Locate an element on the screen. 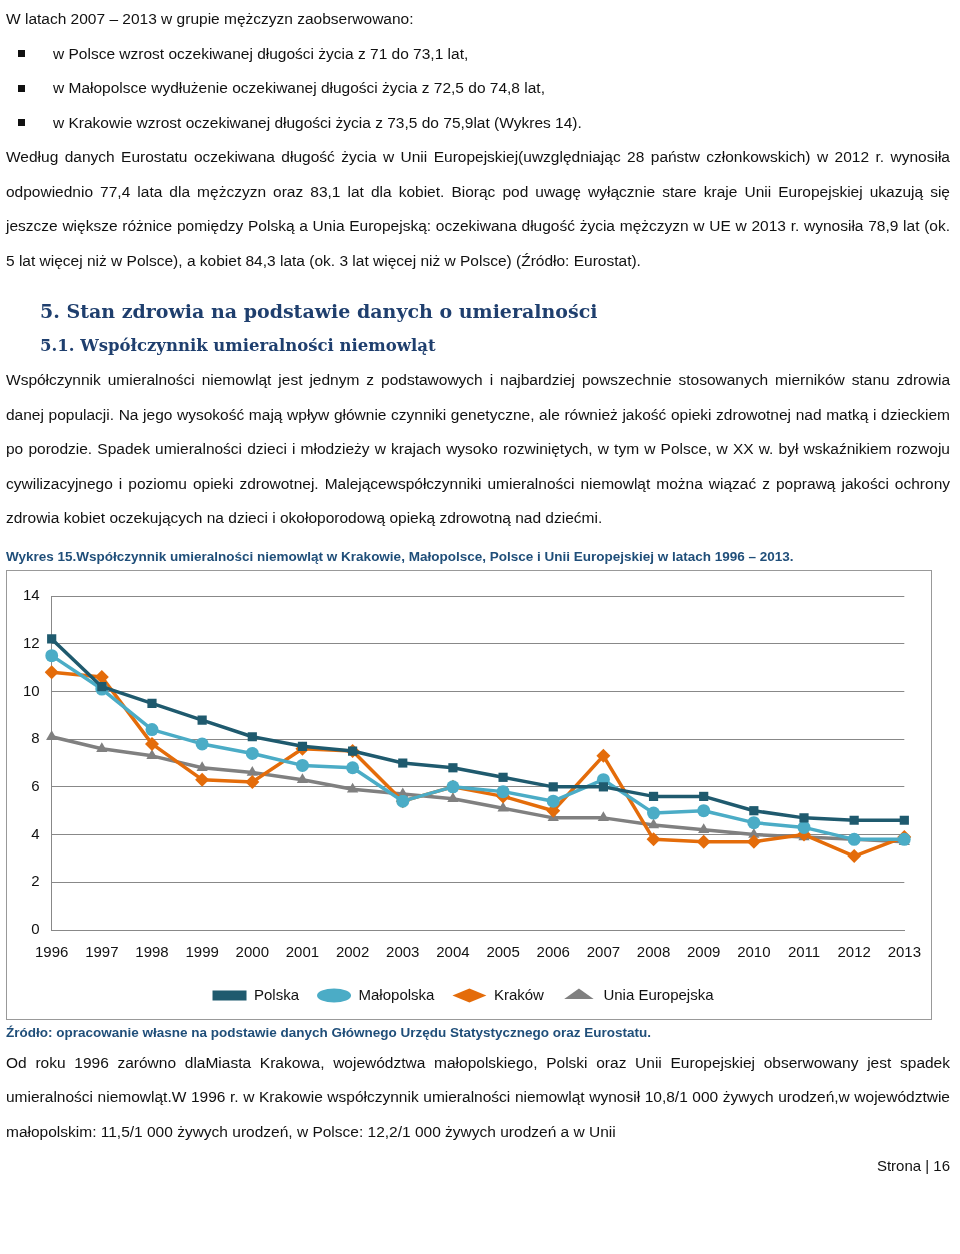  x-tick-label: 2001 is located at coordinates (302, 951).